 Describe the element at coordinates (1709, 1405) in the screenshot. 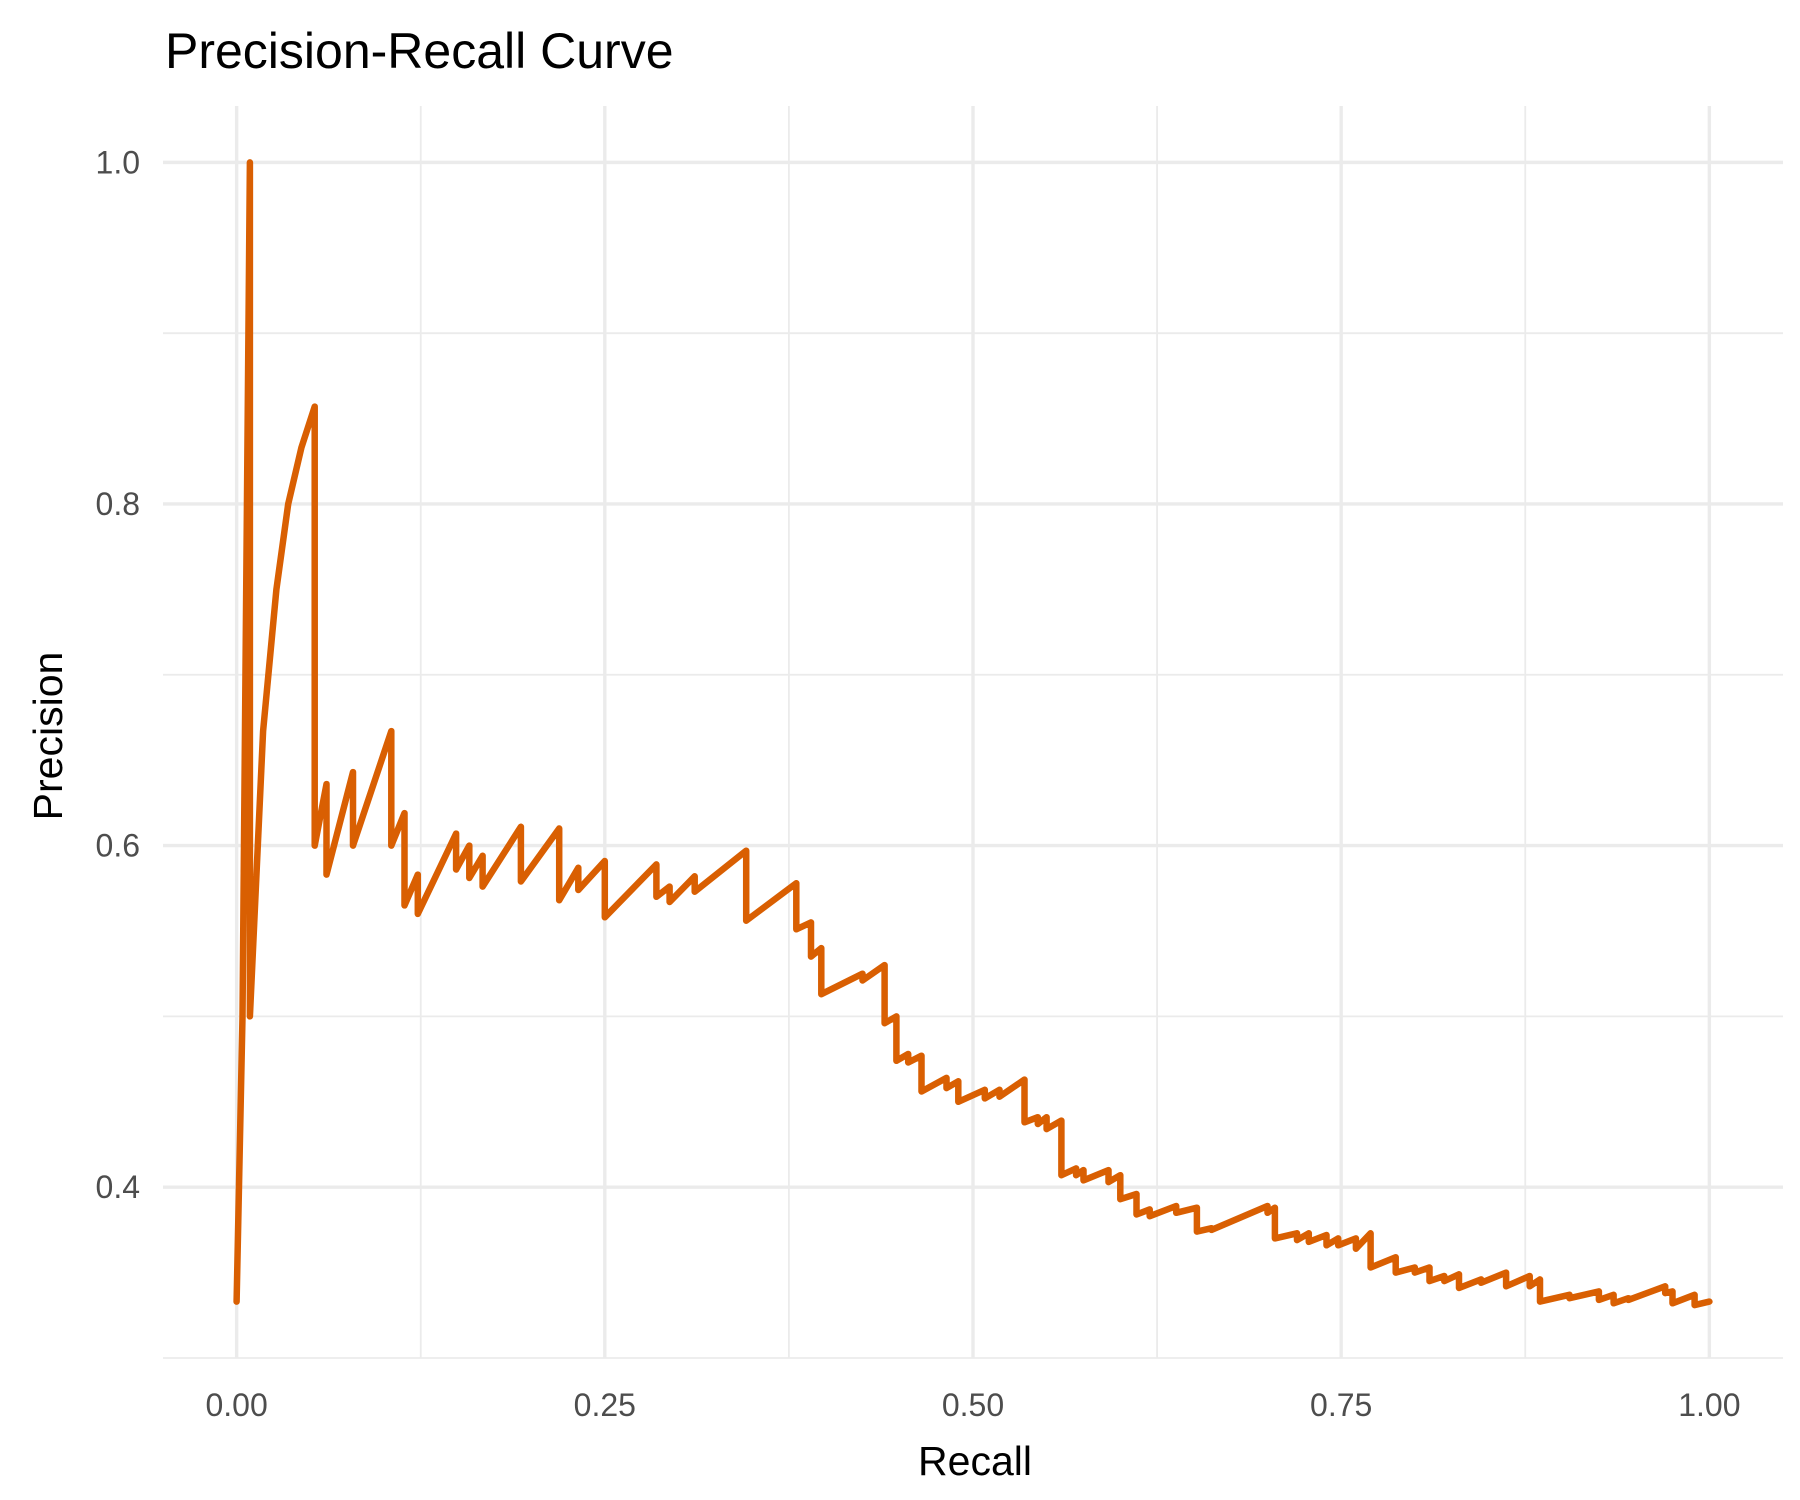

I see `x-tick-label: 1.00` at that location.